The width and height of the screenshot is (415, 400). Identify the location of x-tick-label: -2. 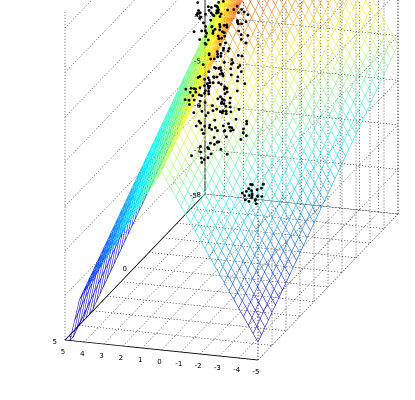
(198, 366).